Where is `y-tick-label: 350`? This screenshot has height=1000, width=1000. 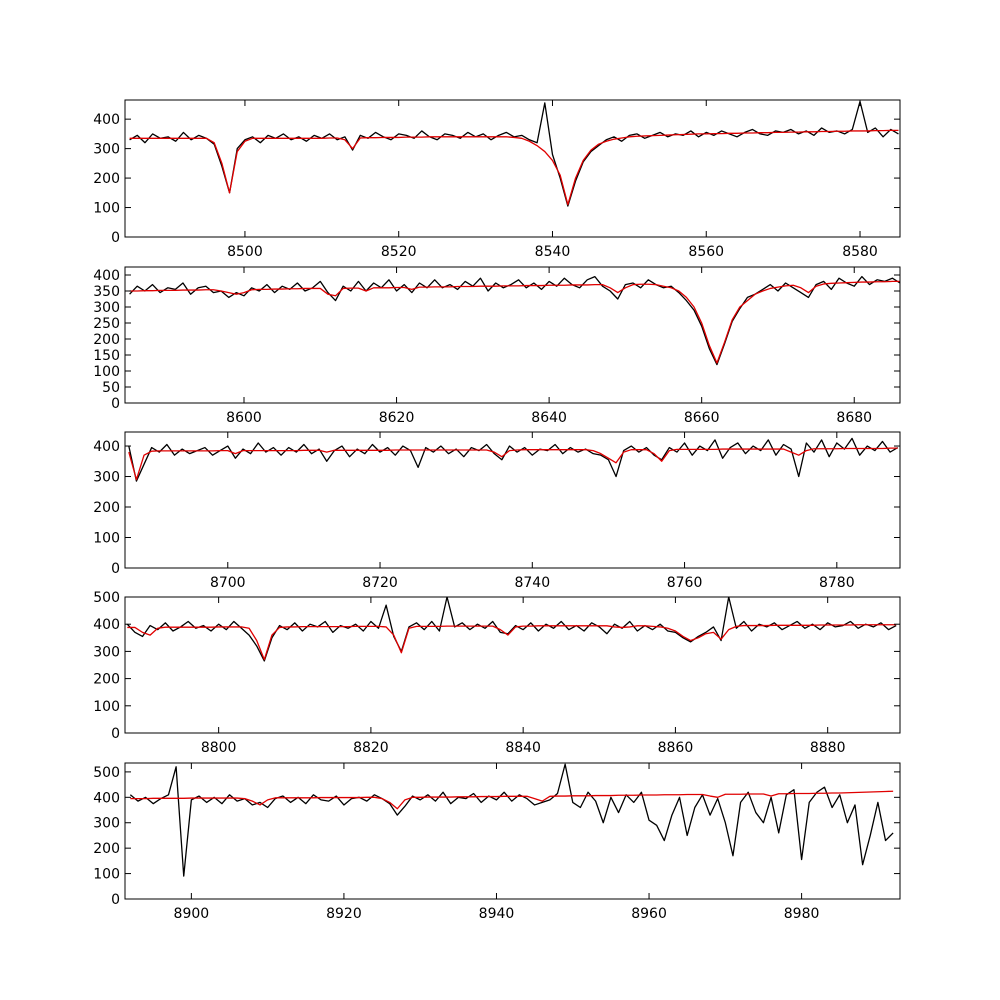
y-tick-label: 350 is located at coordinates (106, 292).